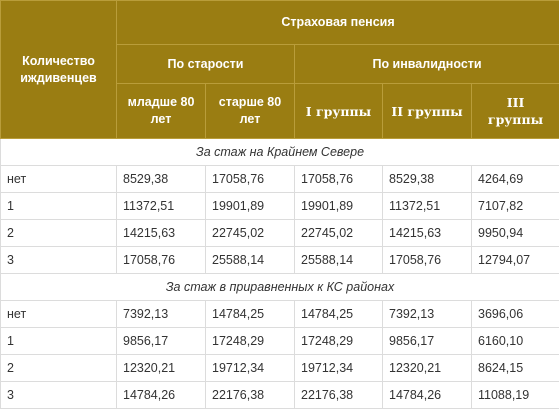  Describe the element at coordinates (514, 233) in the screenshot. I see `value-cell: 9950,94` at that location.